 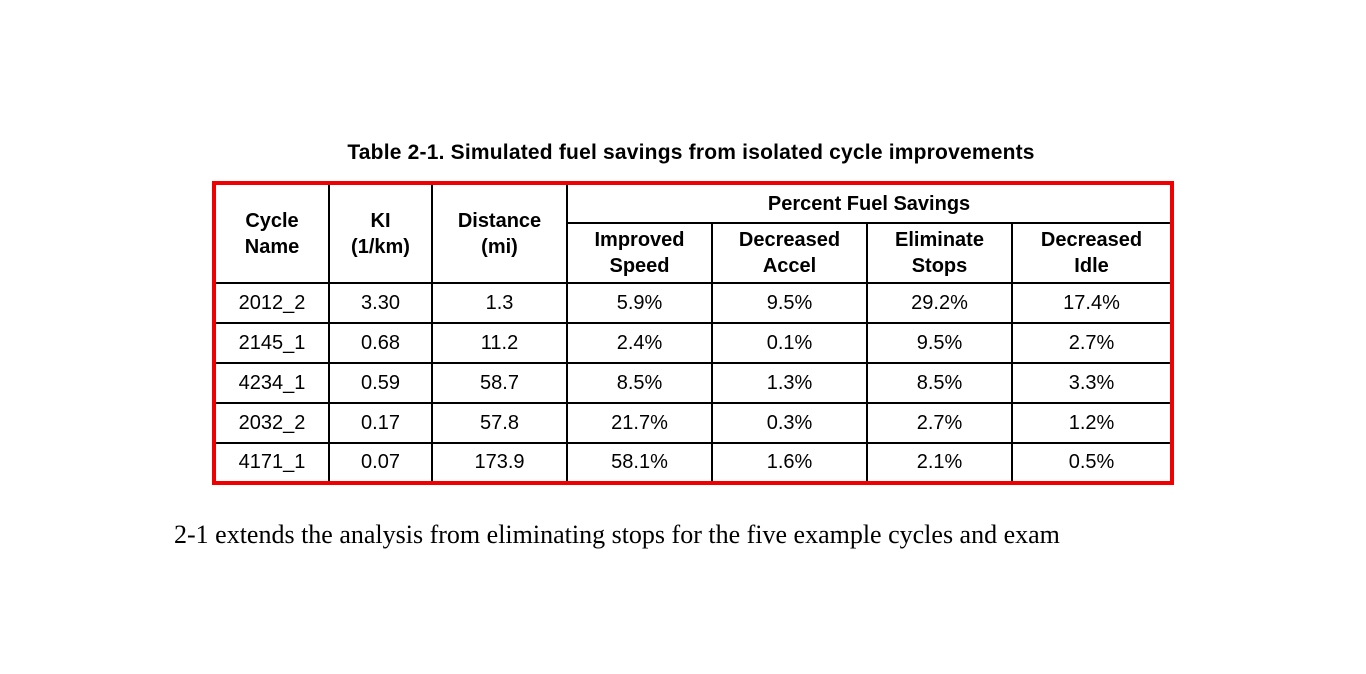 I want to click on header-cell-cycle-name: Cycle Name, so click(x=271, y=233).